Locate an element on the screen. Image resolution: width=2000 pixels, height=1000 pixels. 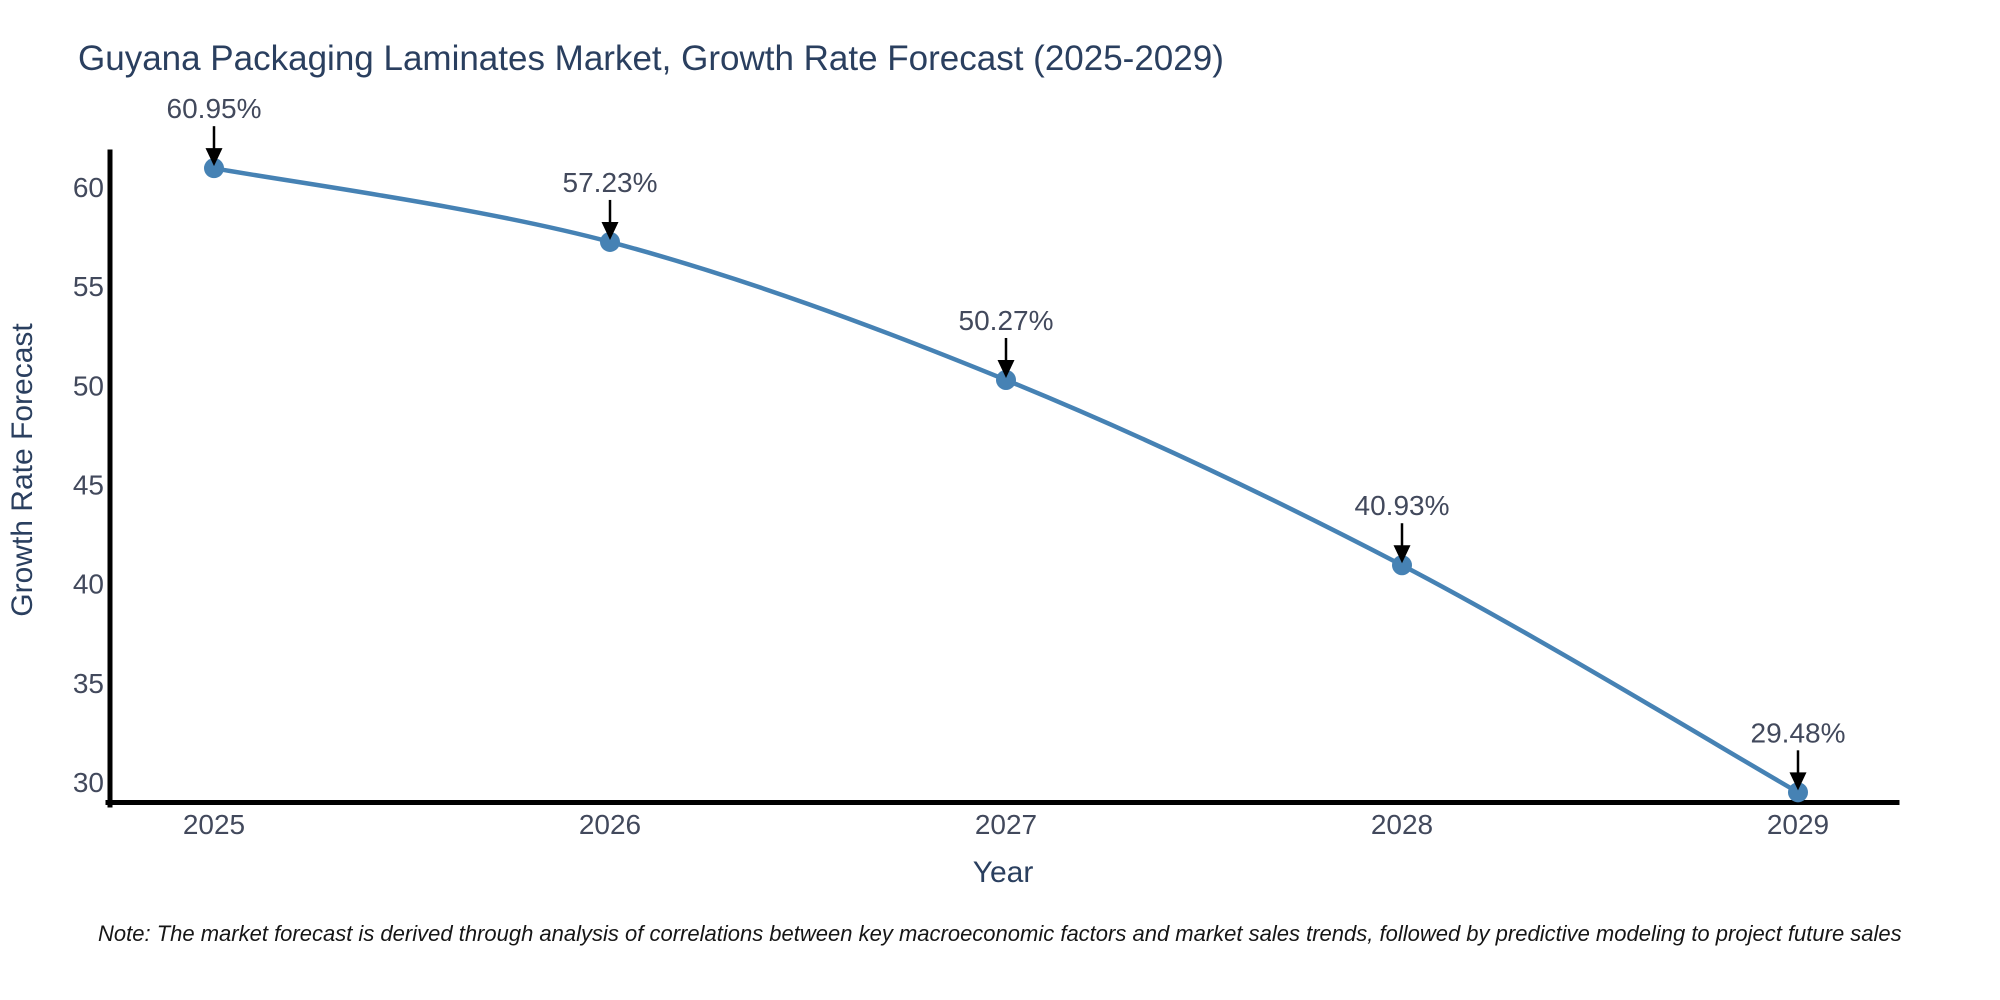
data-point-2025 is located at coordinates (214, 168).